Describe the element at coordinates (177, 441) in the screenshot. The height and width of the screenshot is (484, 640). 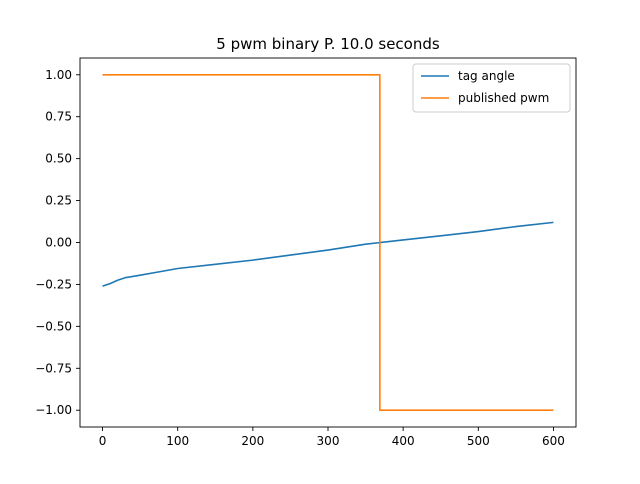
I see `x-tick-label: 100` at that location.